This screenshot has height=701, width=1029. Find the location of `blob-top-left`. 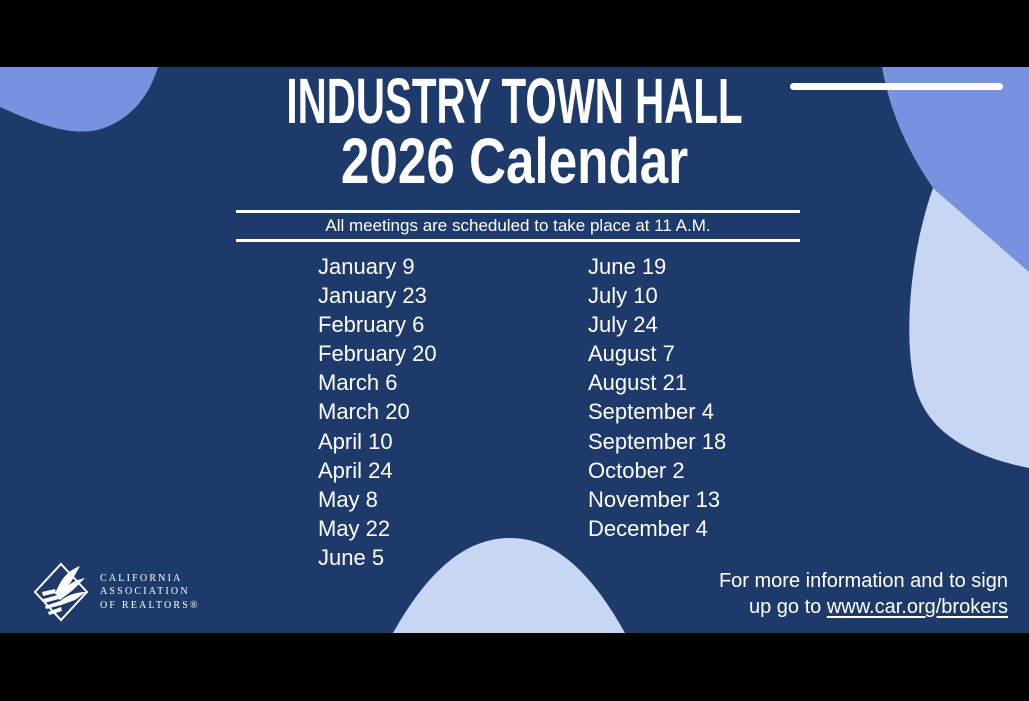

blob-top-left is located at coordinates (79, 99).